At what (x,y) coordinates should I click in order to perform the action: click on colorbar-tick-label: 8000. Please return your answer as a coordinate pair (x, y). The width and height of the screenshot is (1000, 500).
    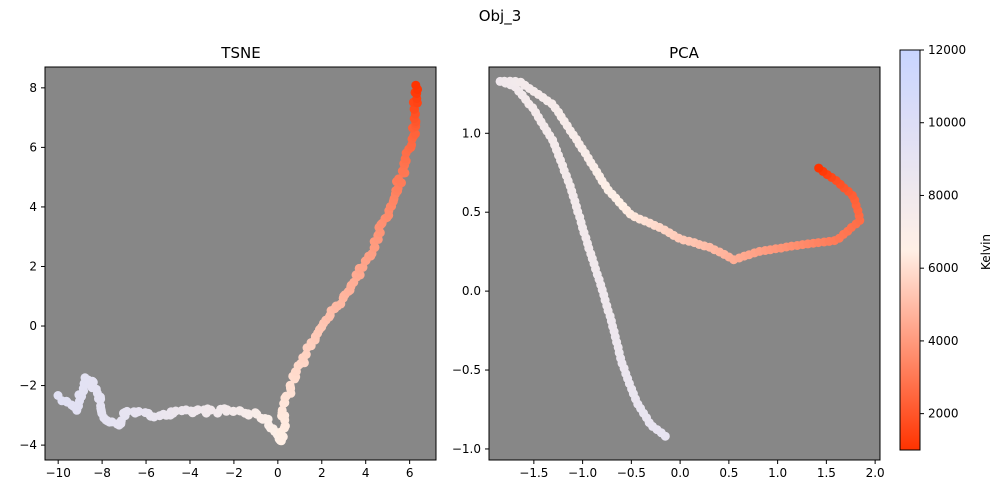
    Looking at the image, I should click on (943, 195).